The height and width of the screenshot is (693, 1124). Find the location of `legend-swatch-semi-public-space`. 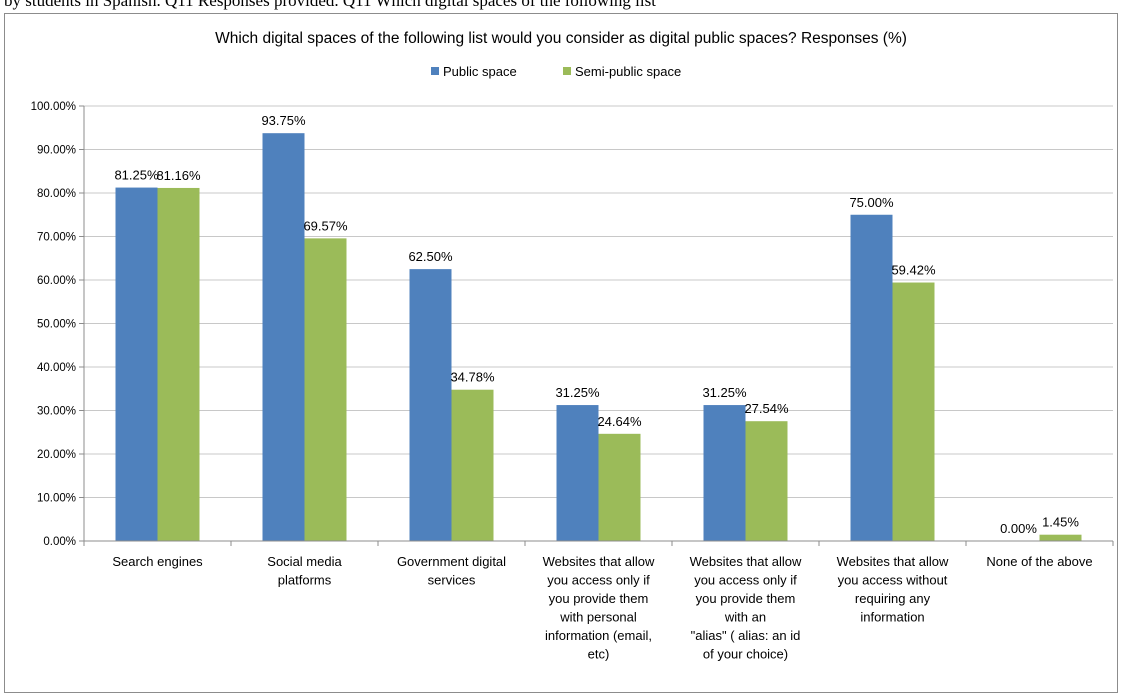

legend-swatch-semi-public-space is located at coordinates (567, 71).